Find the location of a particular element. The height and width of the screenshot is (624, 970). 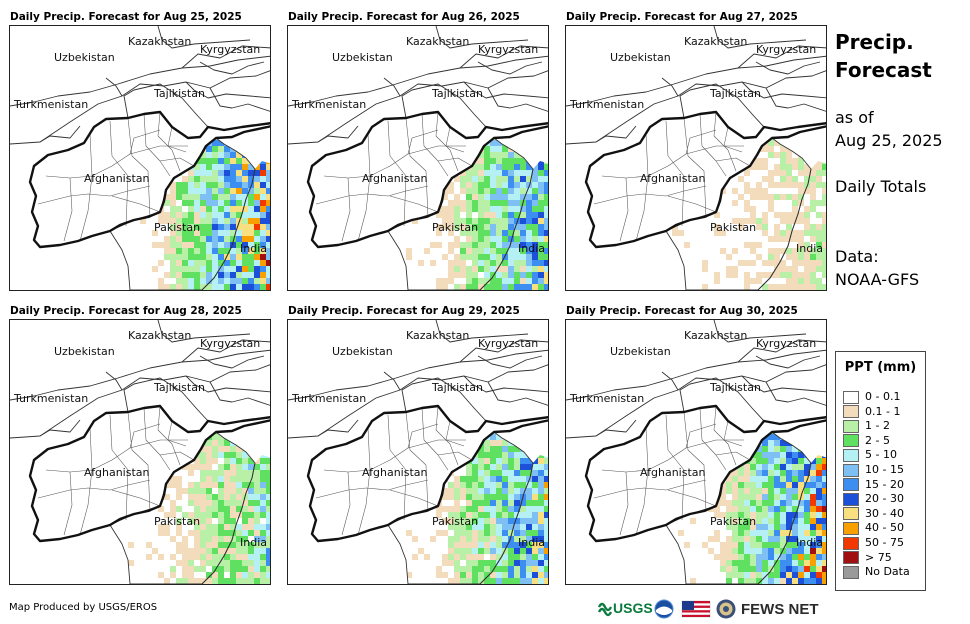

legend-item: 0.1 - 1 is located at coordinates (871, 412).